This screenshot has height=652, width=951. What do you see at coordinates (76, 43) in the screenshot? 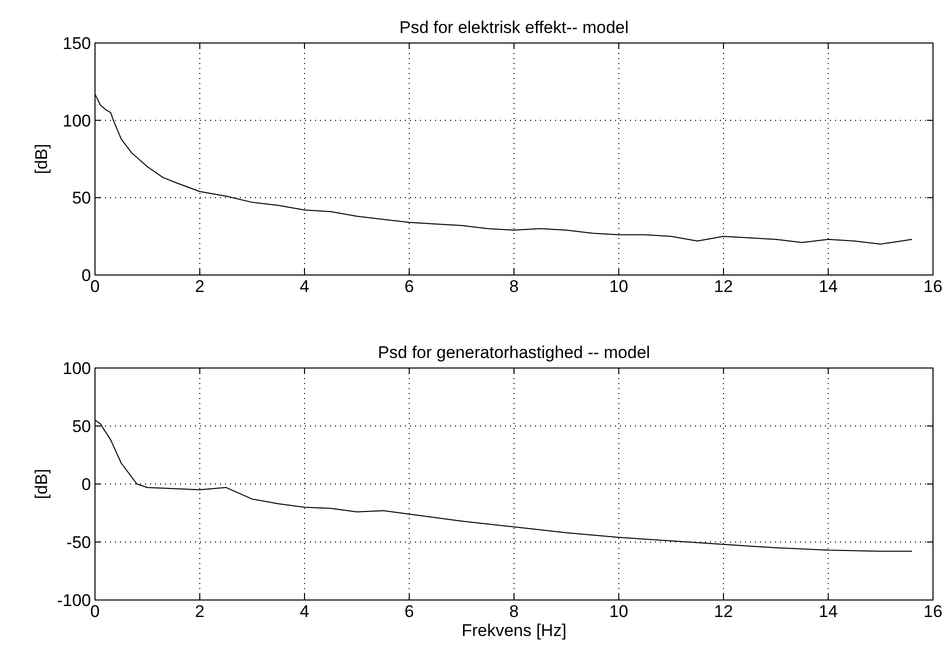
I see `y-tick-label: 150` at bounding box center [76, 43].